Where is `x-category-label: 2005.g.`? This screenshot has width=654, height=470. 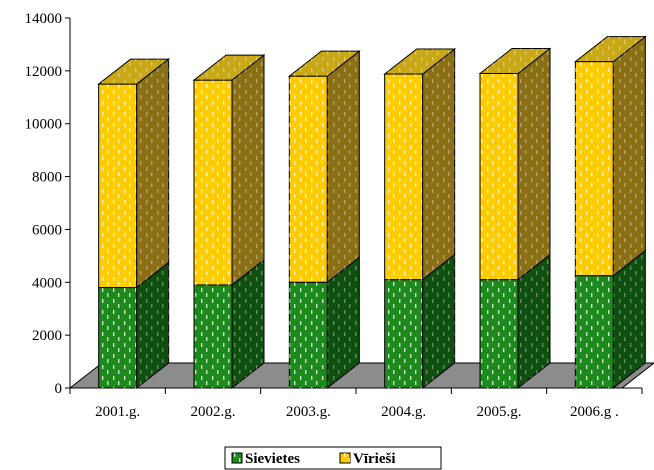 x-category-label: 2005.g. is located at coordinates (499, 412).